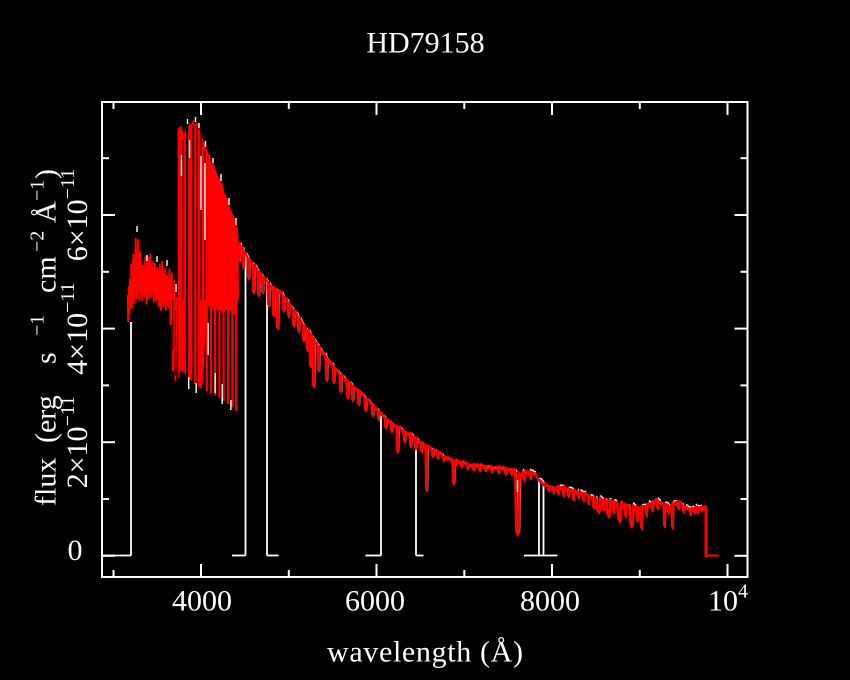 The width and height of the screenshot is (850, 680). What do you see at coordinates (75, 550) in the screenshot?
I see `svg-text: 0` at bounding box center [75, 550].